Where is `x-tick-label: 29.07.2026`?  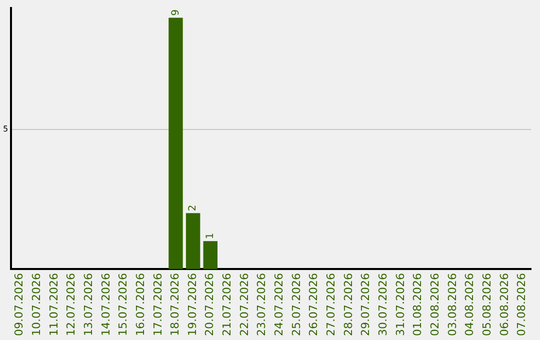 x-tick-label: 29.07.2026 is located at coordinates (365, 304).